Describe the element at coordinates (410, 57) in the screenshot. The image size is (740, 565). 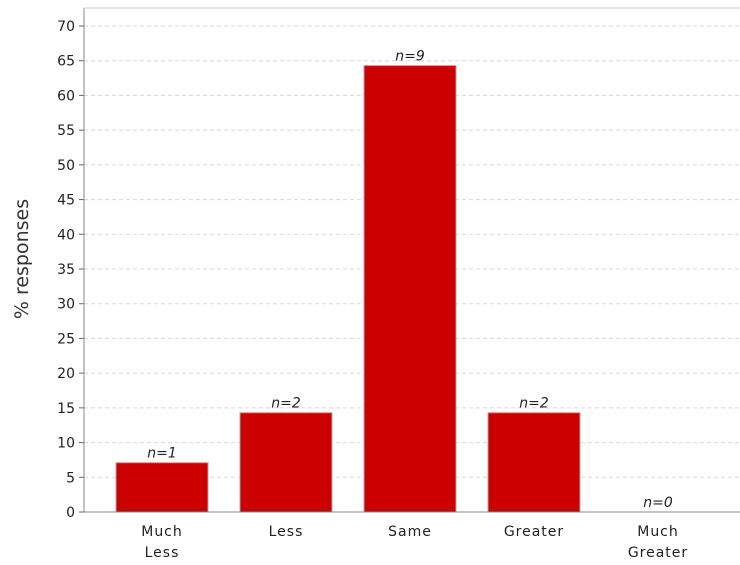
I see `bar-data-label: n=9` at that location.